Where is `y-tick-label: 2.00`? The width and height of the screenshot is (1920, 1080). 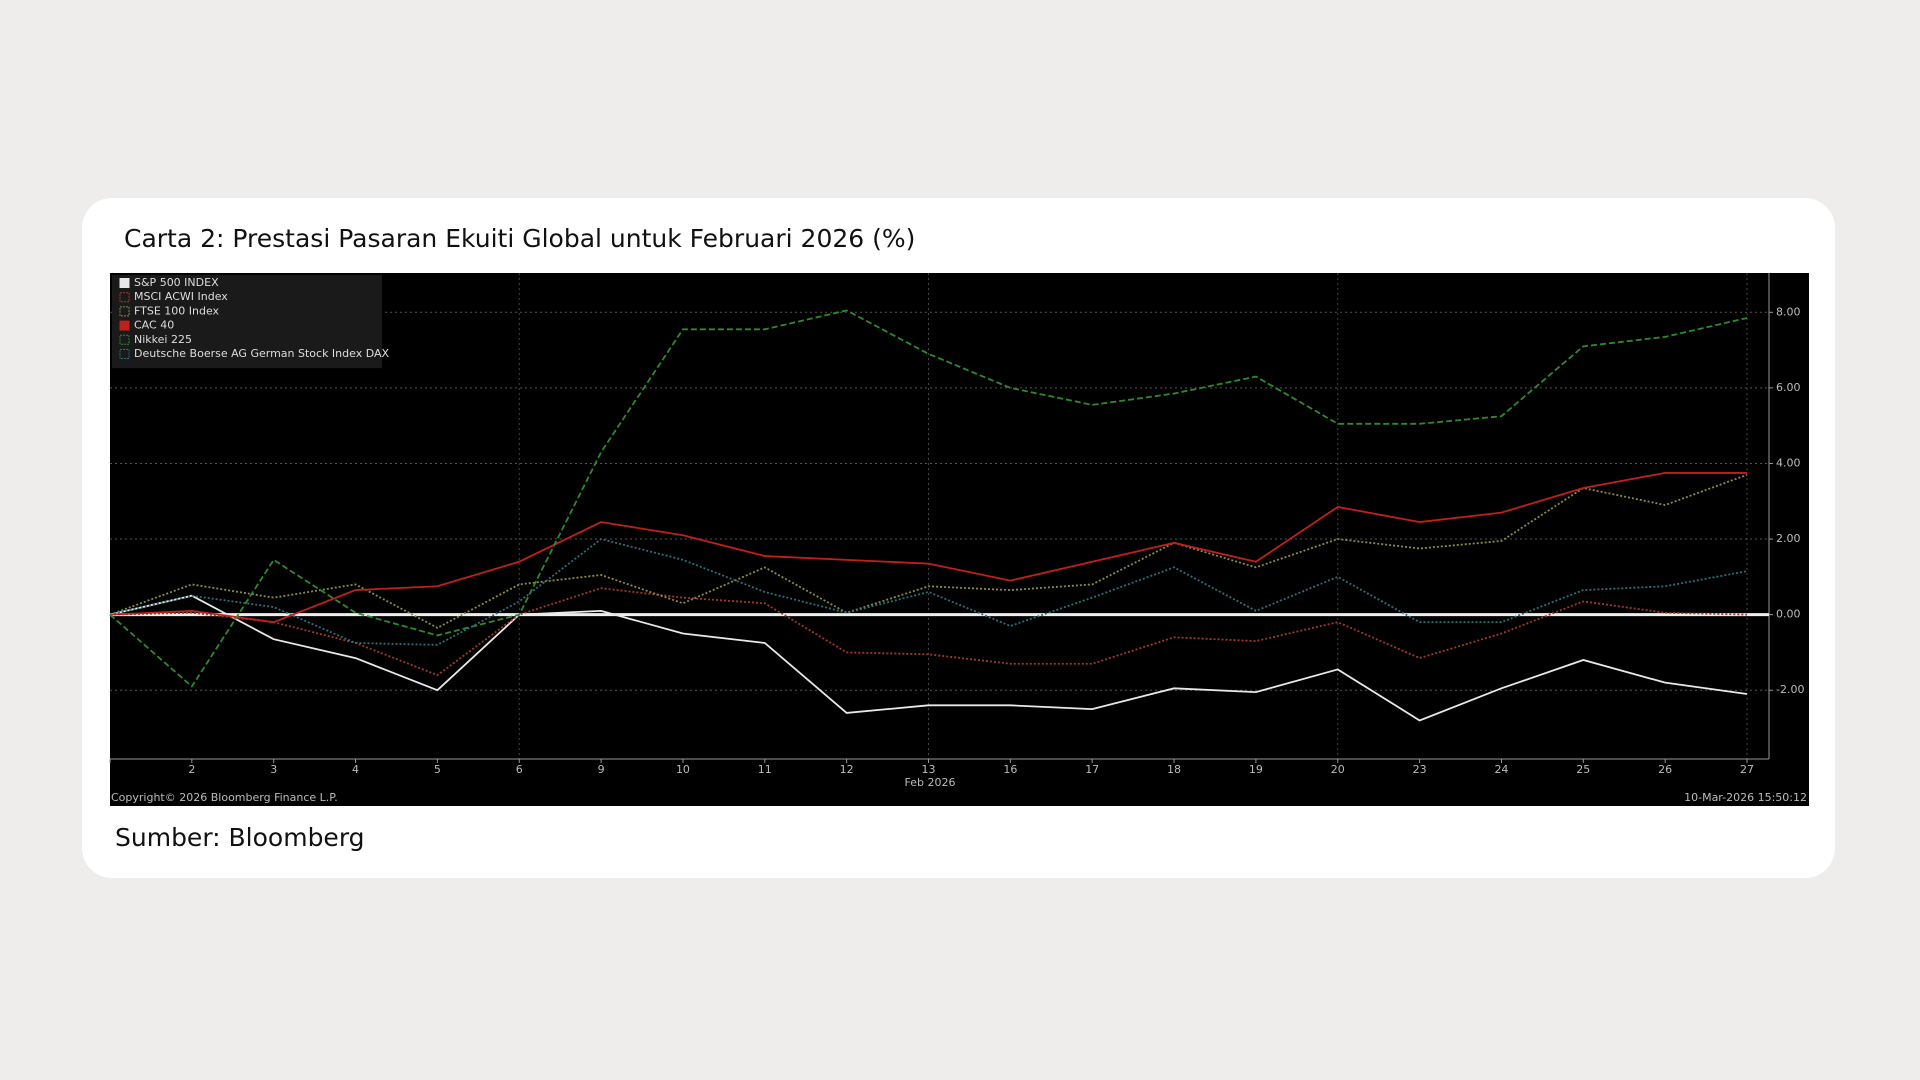 y-tick-label: 2.00 is located at coordinates (1788, 538).